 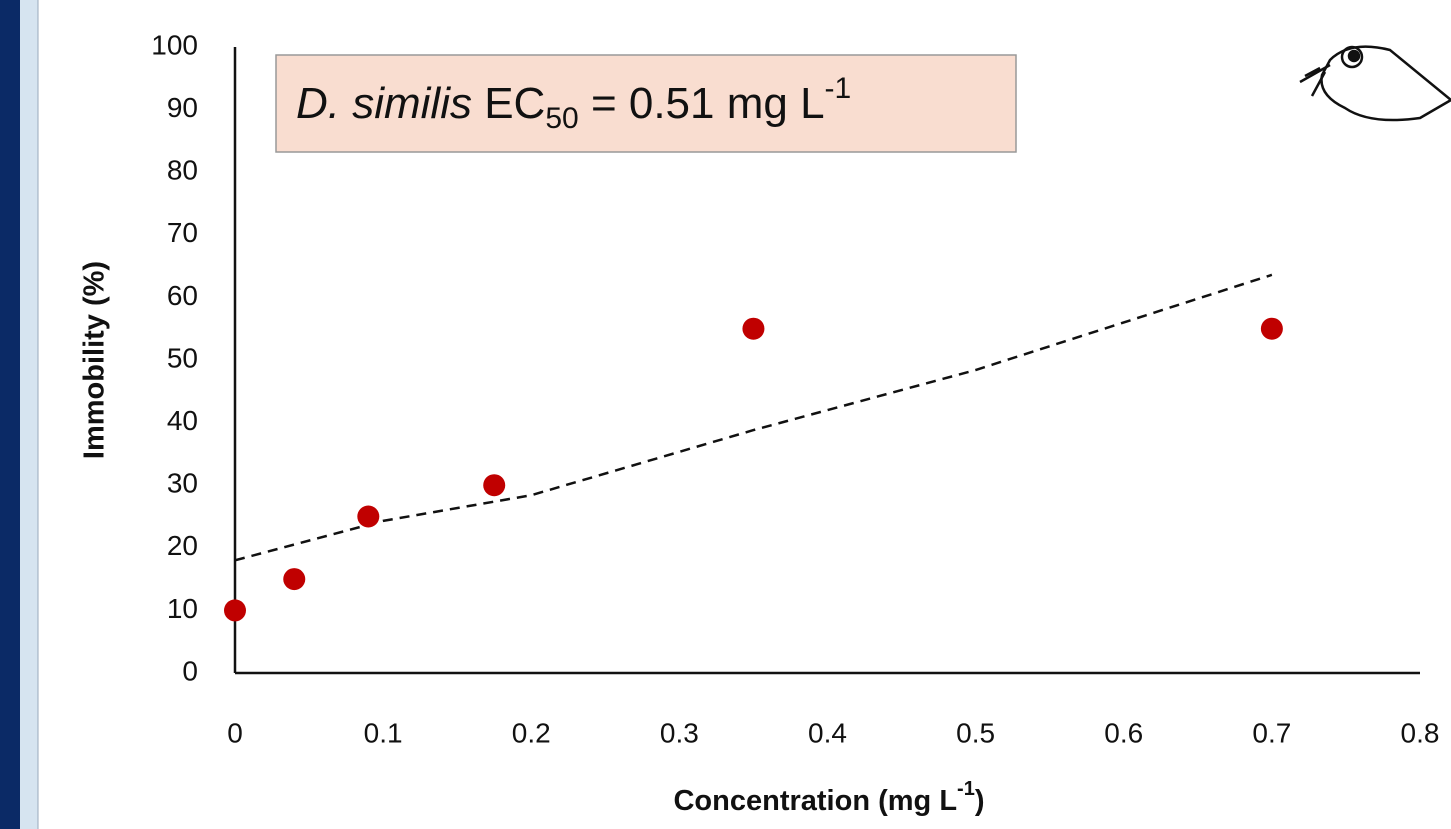 I want to click on y-tick-label: 100, so click(x=174, y=44).